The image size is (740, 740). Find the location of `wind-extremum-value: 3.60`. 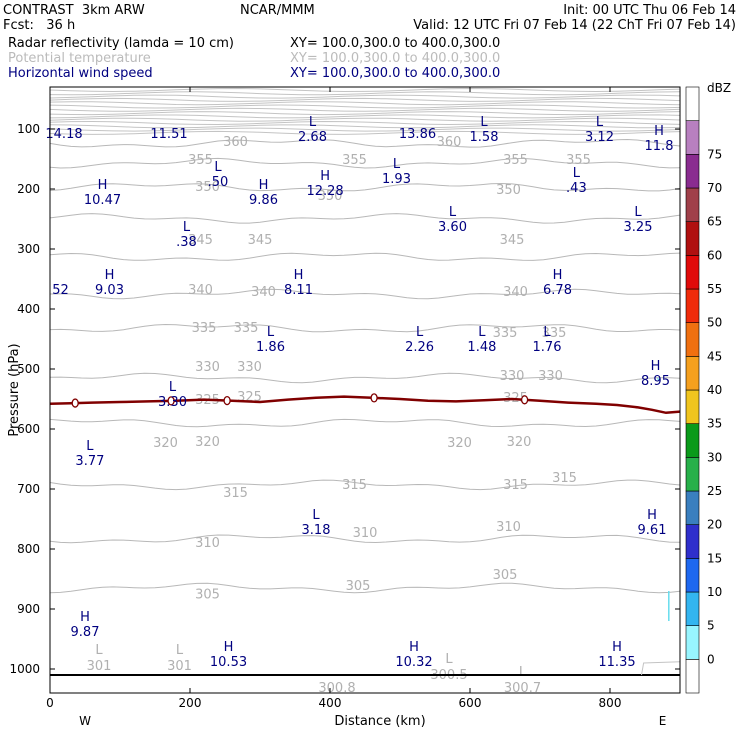

wind-extremum-value: 3.60 is located at coordinates (452, 227).